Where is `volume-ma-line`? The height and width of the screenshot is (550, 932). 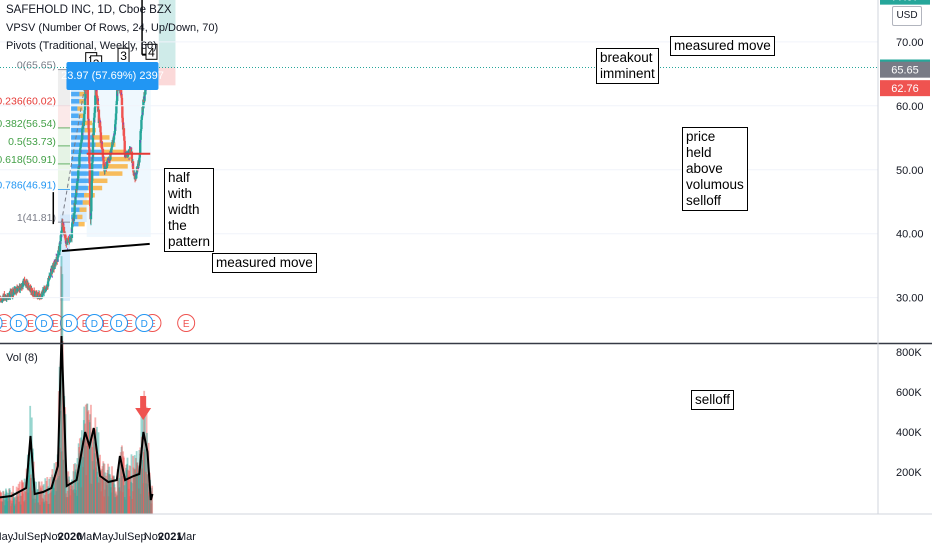
volume-ma-line is located at coordinates (77, 418).